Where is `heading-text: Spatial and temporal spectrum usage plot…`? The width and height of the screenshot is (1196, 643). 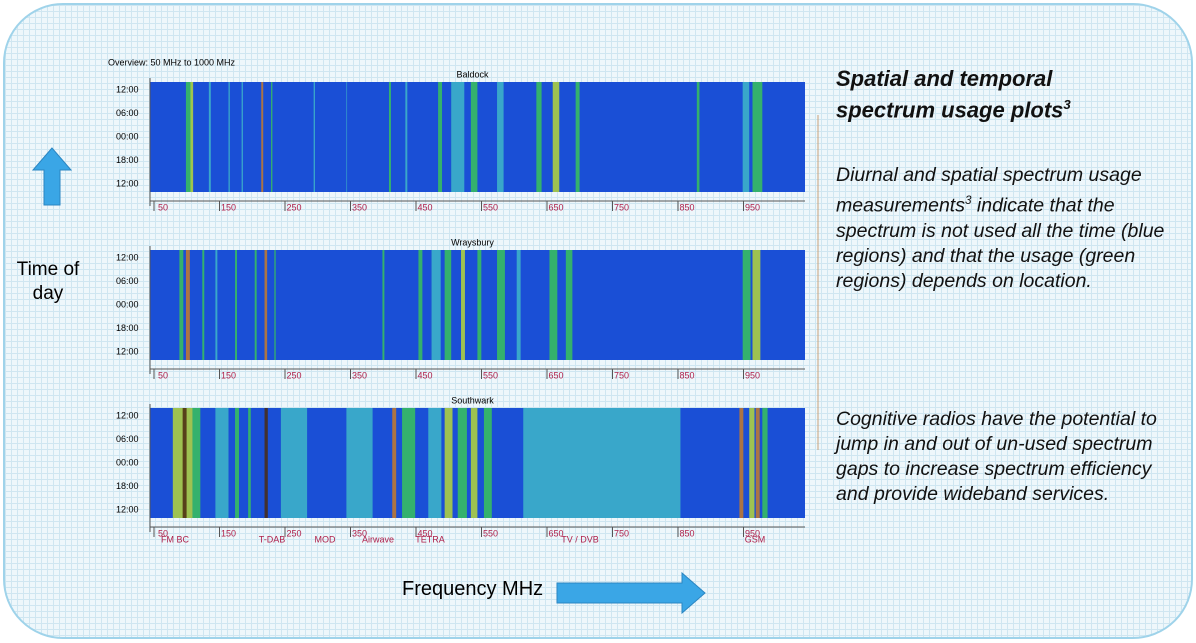 heading-text: Spatial and temporal spectrum usage plot… is located at coordinates (950, 94).